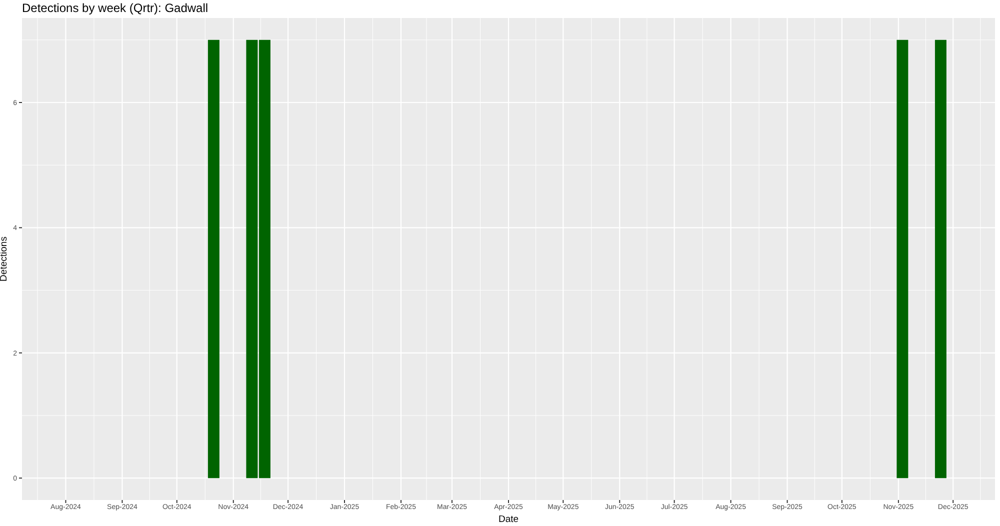  What do you see at coordinates (115, 8) in the screenshot?
I see `chart-title: Detections by week (Qrtr): Gadwall` at bounding box center [115, 8].